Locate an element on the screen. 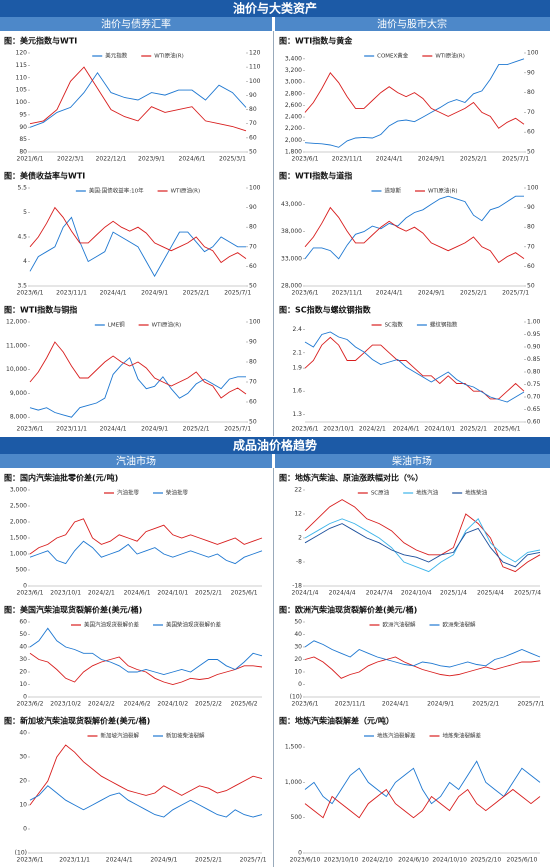  column-title: 柴油市场 is located at coordinates (412, 461).